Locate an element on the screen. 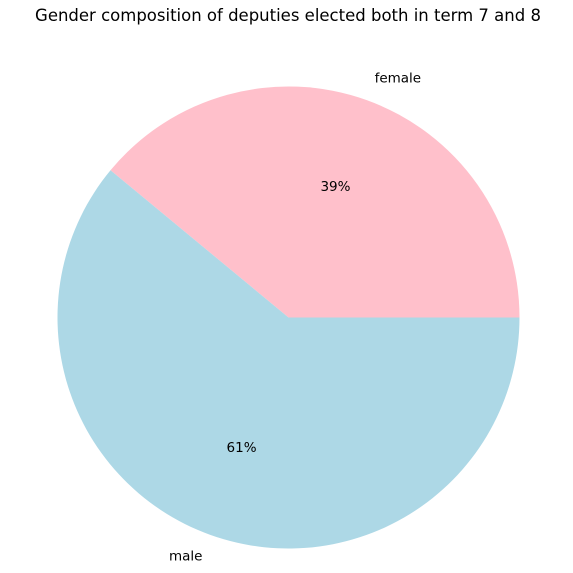  slice-label-male: male is located at coordinates (185, 557).